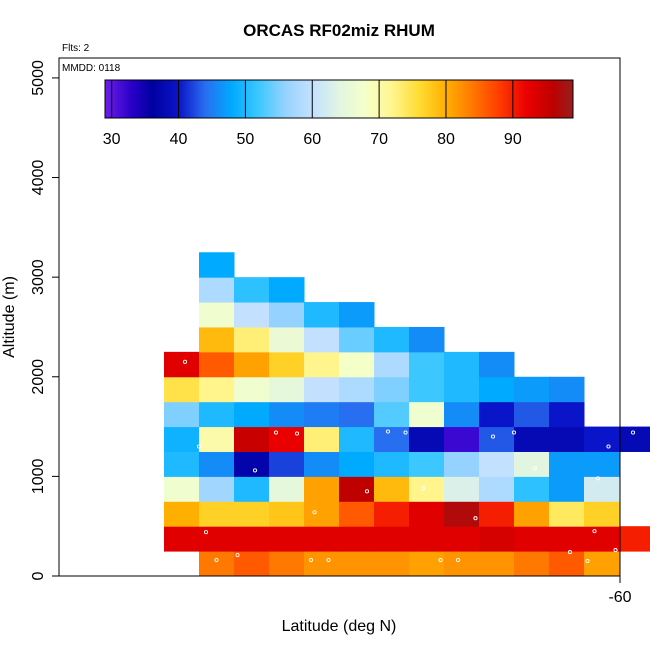  Describe the element at coordinates (619, 597) in the screenshot. I see `x-tick-label: -60` at that location.